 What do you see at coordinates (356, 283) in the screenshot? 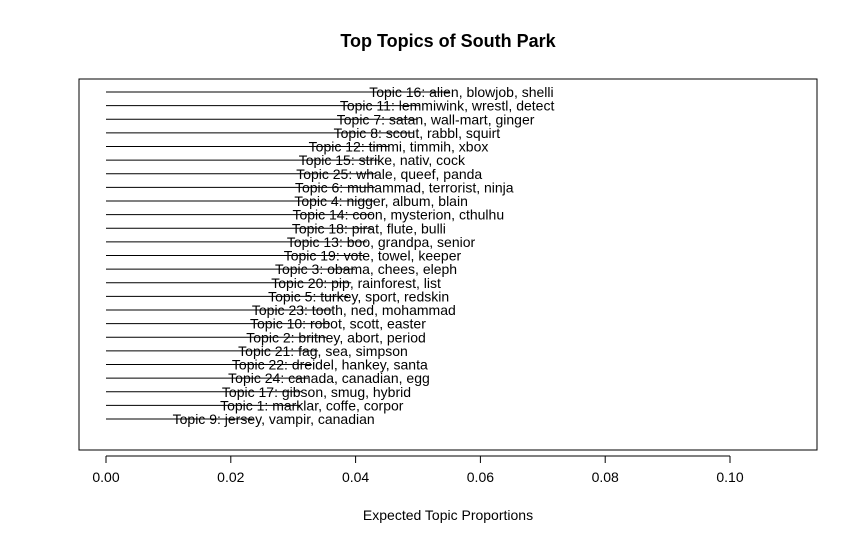
I see `bar-label: Topic 20: pip, rainforest, list` at bounding box center [356, 283].